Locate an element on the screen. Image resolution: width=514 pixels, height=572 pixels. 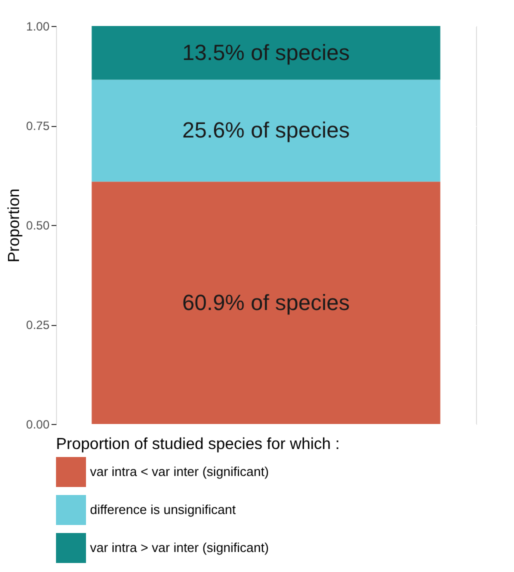
y-tick-label: 0.50 is located at coordinates (38, 225).